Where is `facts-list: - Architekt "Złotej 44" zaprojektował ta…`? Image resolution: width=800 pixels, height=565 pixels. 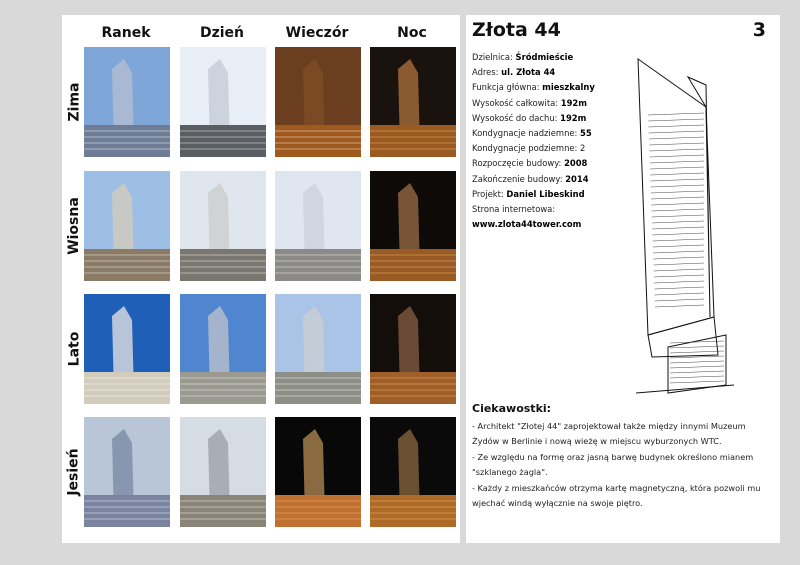 facts-list: - Architekt "Złotej 44" zaprojektował ta… is located at coordinates (622, 466).